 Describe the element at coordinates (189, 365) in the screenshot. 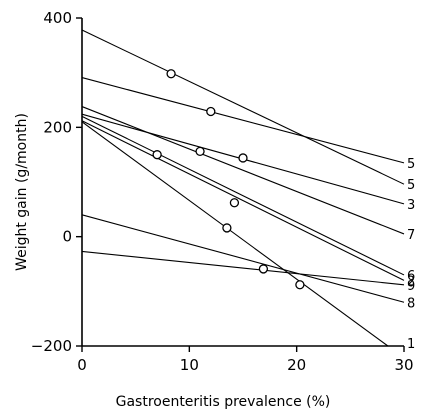

I see `x-tick-label: 10` at that location.